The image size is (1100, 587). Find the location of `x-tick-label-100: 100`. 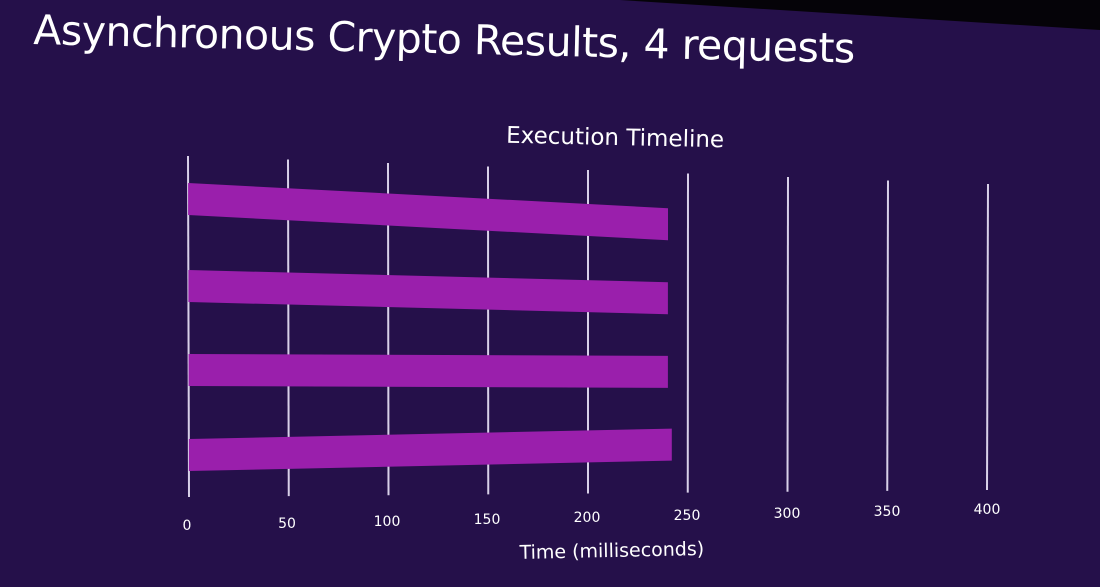

x-tick-label-100: 100 is located at coordinates (387, 522).